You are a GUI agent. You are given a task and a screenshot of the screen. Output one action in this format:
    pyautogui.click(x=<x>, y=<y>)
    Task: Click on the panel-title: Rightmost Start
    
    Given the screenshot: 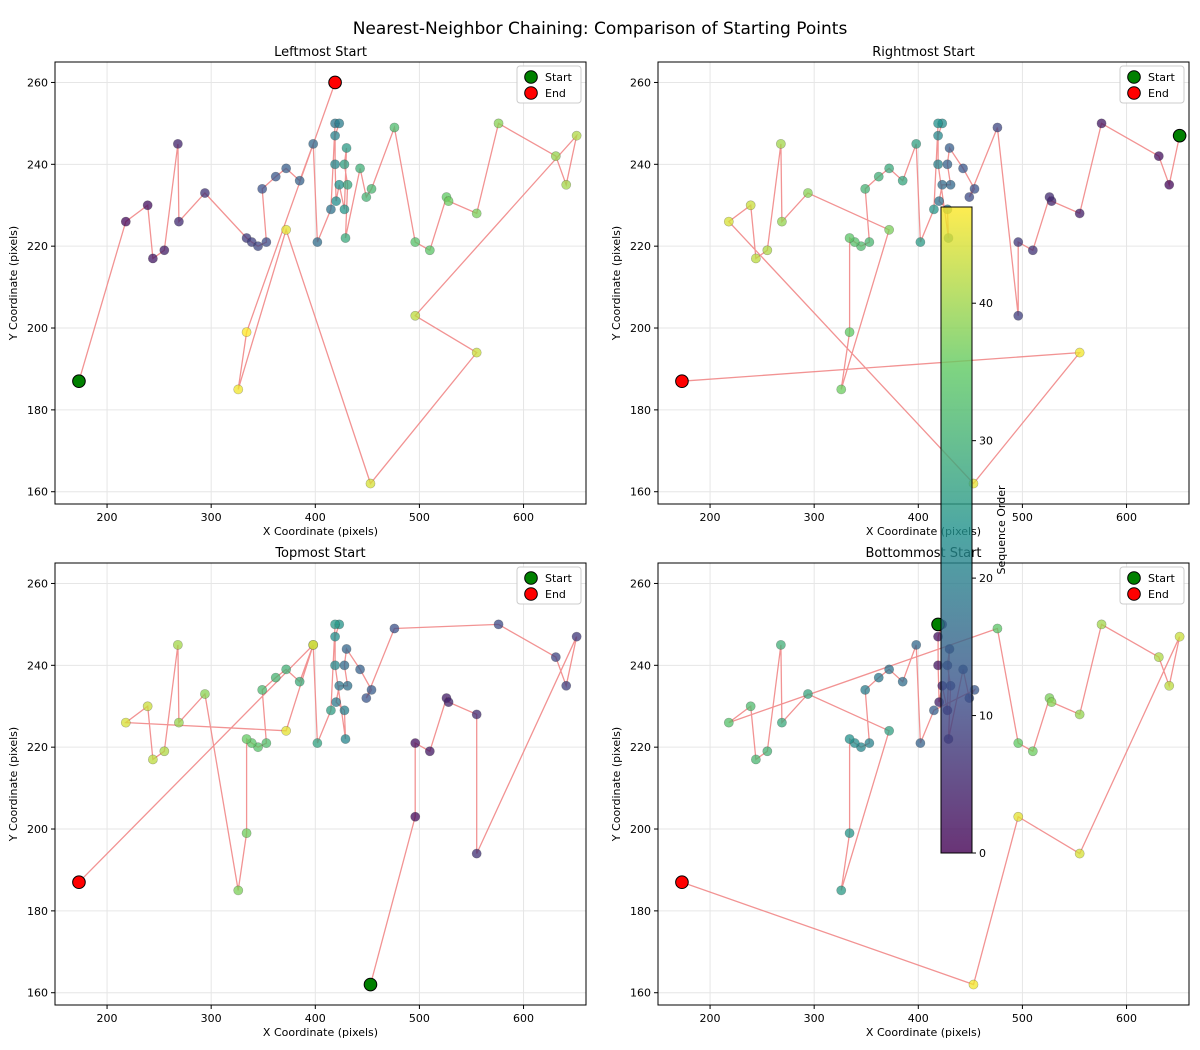 What is the action you would take?
    pyautogui.click(x=923, y=52)
    